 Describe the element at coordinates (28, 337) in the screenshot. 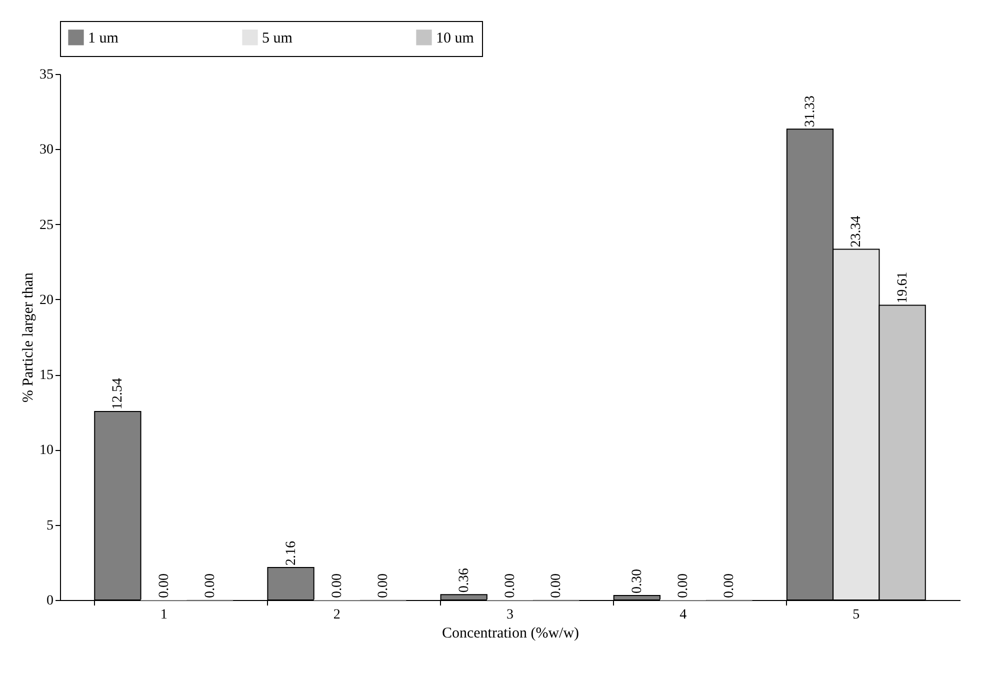

I see `y-axis-title: % Particle larger than` at that location.